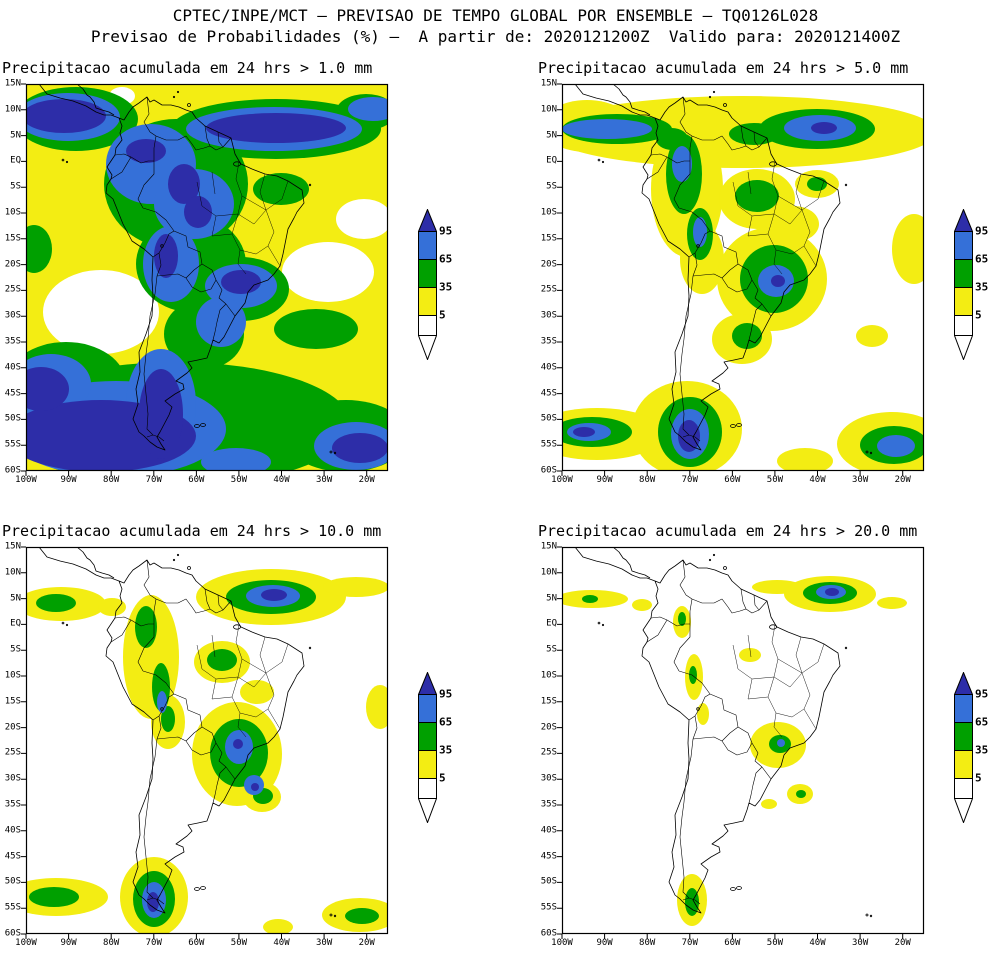 The width and height of the screenshot is (991, 957). What do you see at coordinates (281, 480) in the screenshot?
I see `lon-tick-label: 40W` at bounding box center [281, 480].